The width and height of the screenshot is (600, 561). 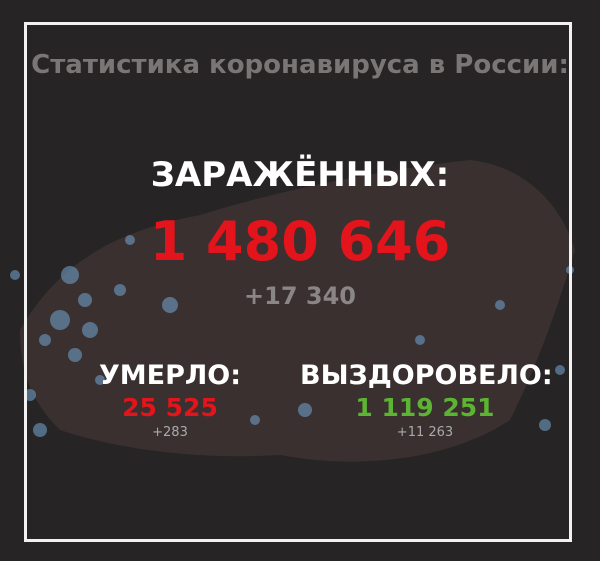 I want to click on infected-value: 1 480 646, so click(x=300, y=241).